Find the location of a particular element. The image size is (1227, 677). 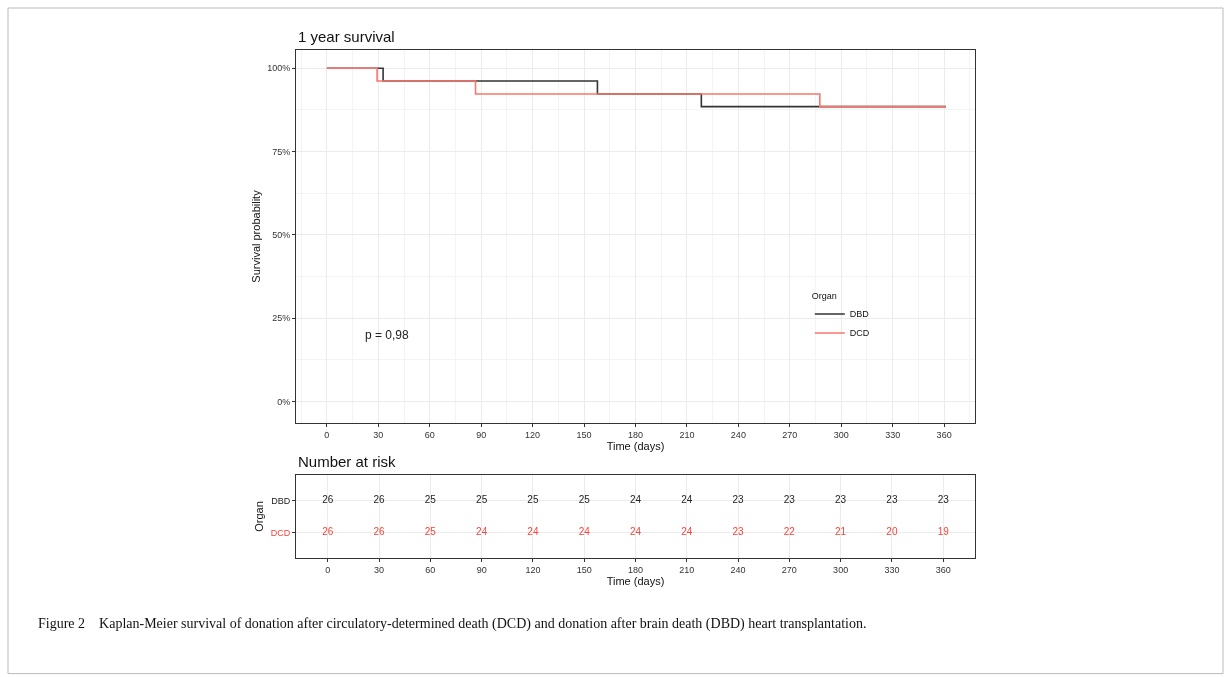

y-axis-title: Survival probability is located at coordinates (255, 236).